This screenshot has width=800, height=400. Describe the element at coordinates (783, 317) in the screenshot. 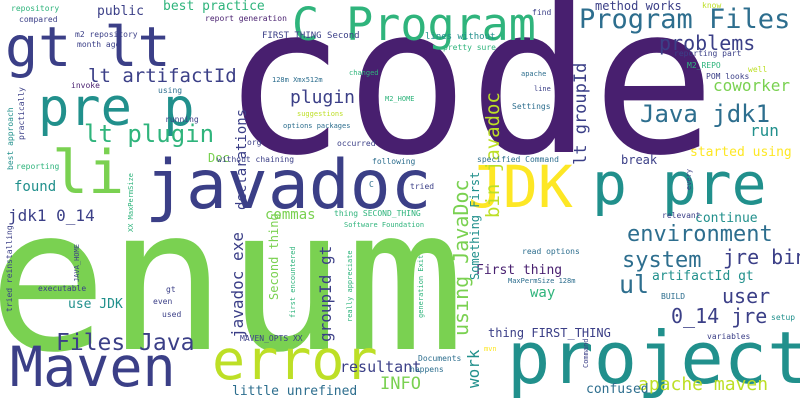

I see `word-setup: setup` at that location.